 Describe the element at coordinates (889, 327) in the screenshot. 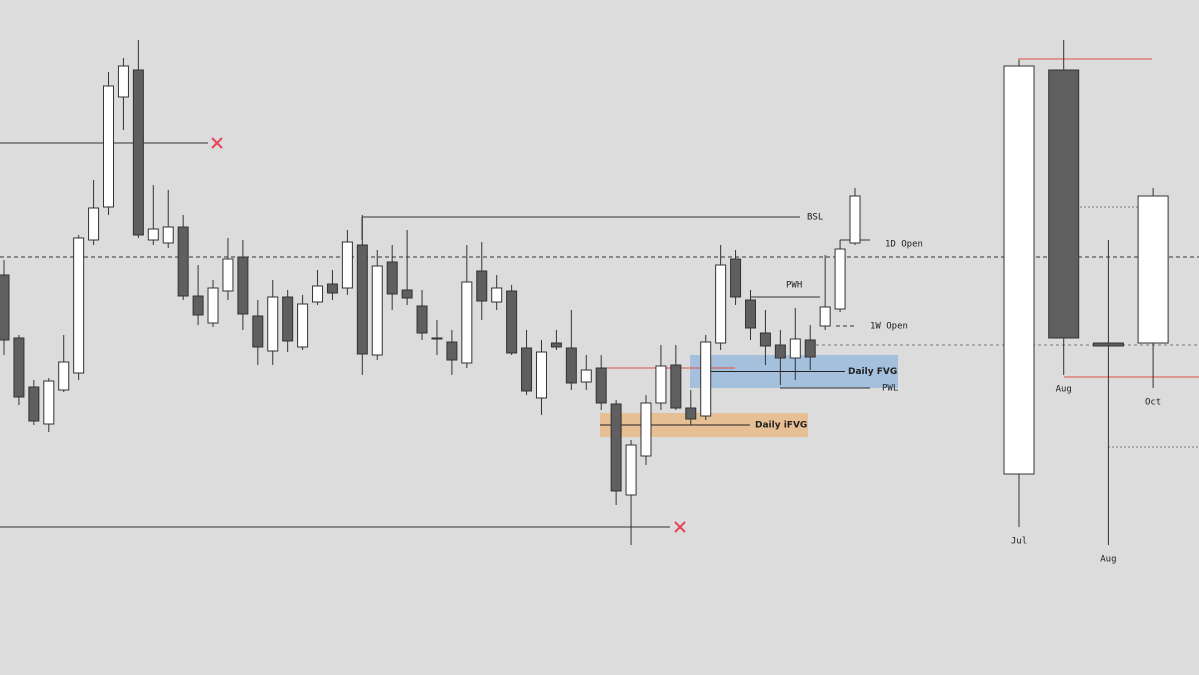

I see `level-label: 1W Open` at that location.